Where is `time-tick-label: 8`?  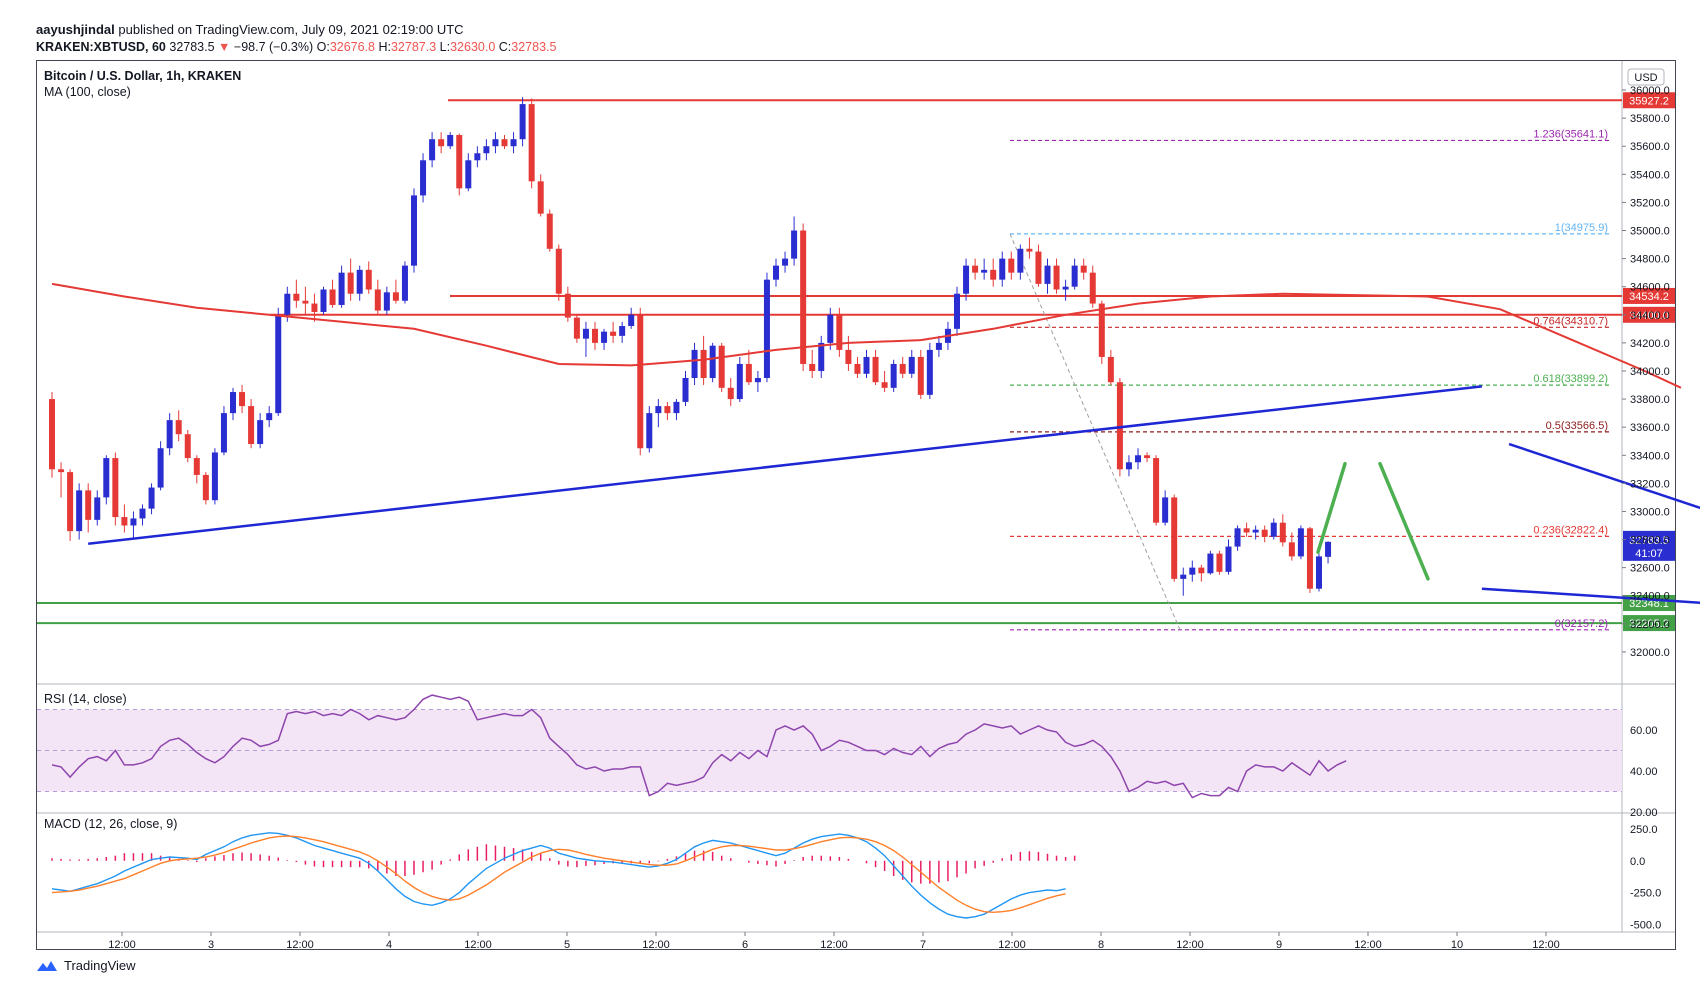
time-tick-label: 8 is located at coordinates (1101, 945).